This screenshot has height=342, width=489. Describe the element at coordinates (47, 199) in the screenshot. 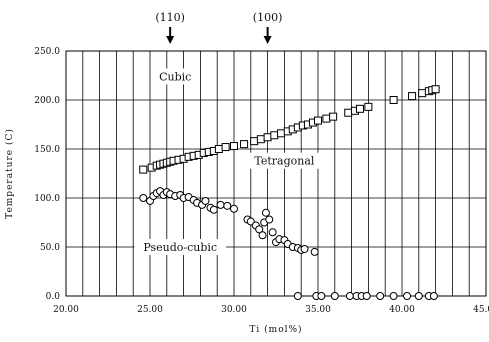

I see `y-tick-label: 100.0` at that location.